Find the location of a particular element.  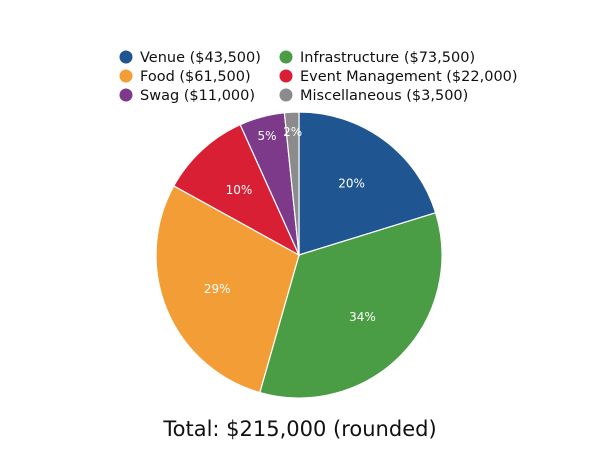

legend-marker-event-management is located at coordinates (286, 76).